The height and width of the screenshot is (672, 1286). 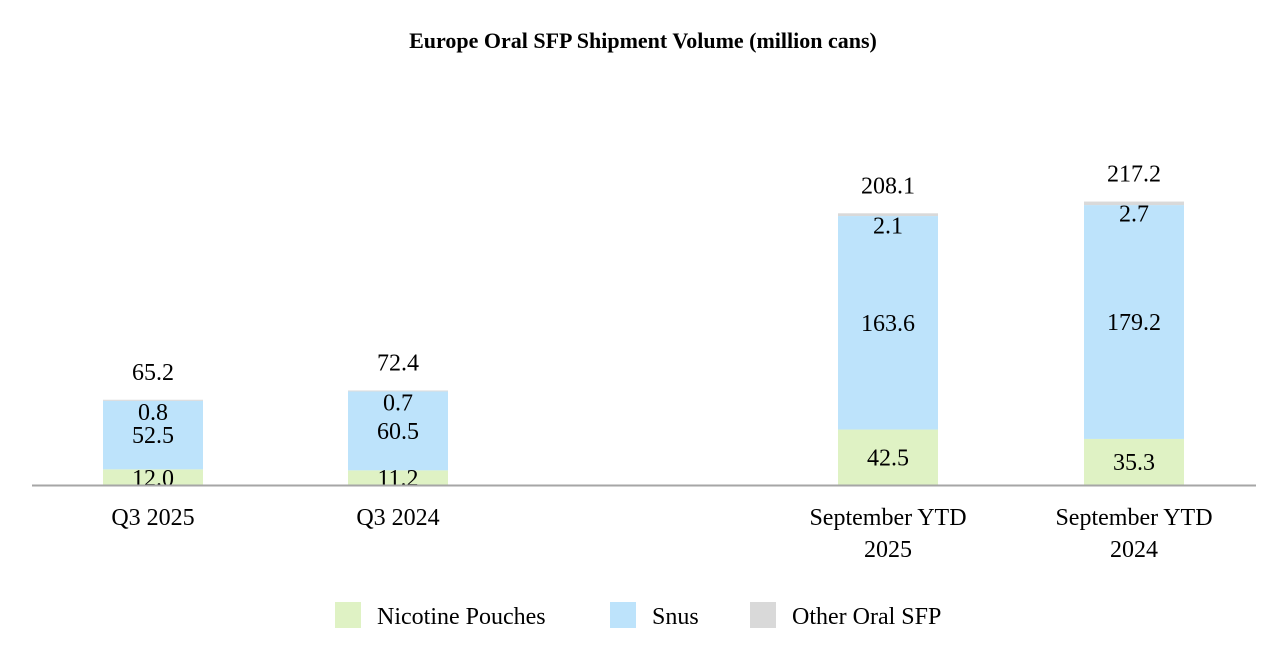 What do you see at coordinates (152, 518) in the screenshot?
I see `category-label-0-0: Q3 2025` at bounding box center [152, 518].